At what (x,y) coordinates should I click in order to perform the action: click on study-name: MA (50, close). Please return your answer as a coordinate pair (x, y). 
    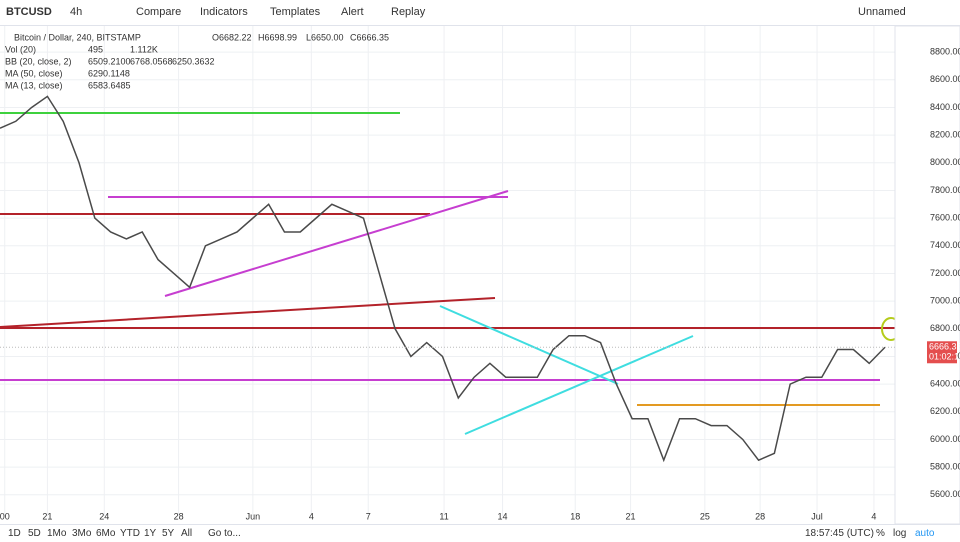
    Looking at the image, I should click on (34, 73).